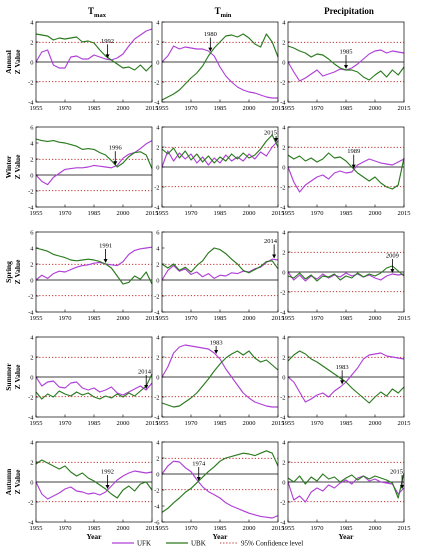 The width and height of the screenshot is (421, 550). What do you see at coordinates (107, 472) in the screenshot?
I see `annotation-year-label: 1992` at bounding box center [107, 472].